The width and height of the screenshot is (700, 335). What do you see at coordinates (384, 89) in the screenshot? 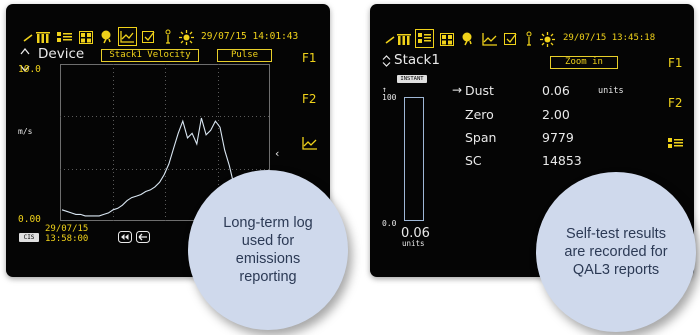
I see `bar-scale-max-symbol: ↑` at bounding box center [384, 89].